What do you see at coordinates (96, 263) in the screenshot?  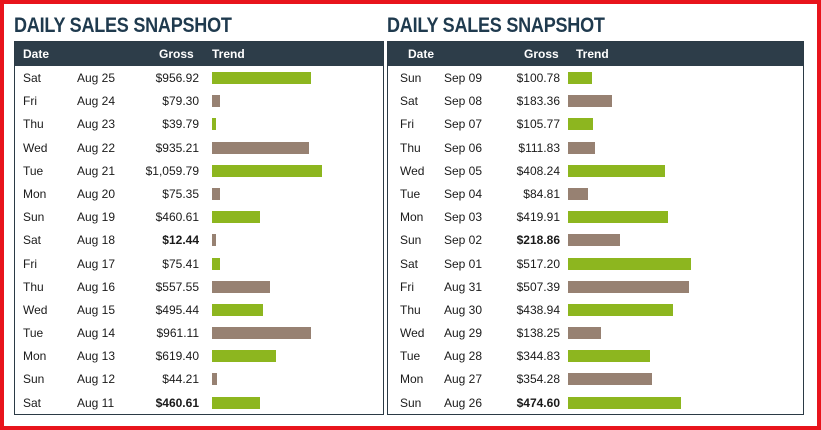 I see `date-cell: Aug 17` at bounding box center [96, 263].